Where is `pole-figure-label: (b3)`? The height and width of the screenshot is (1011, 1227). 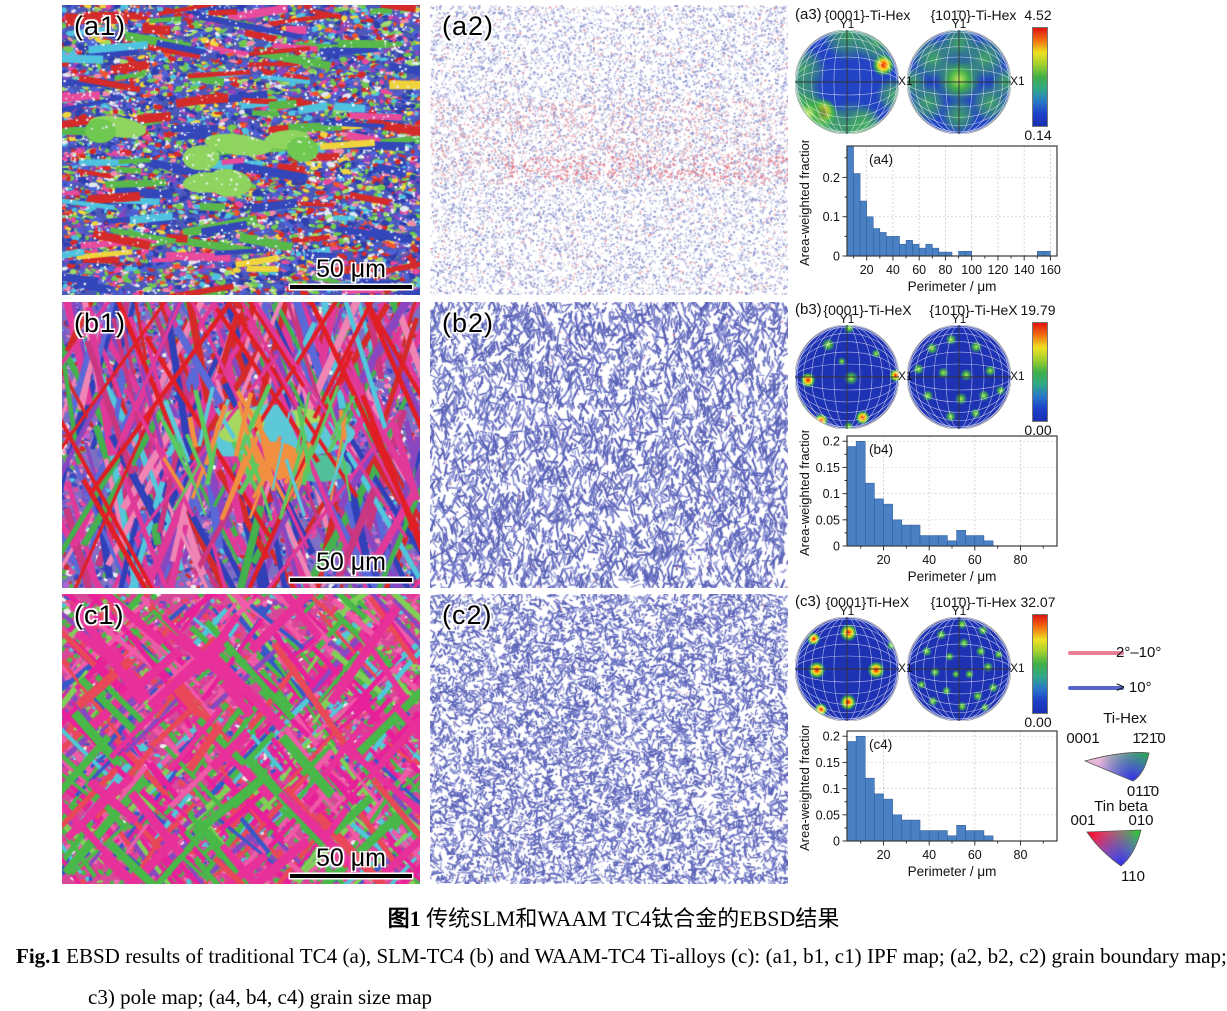 pole-figure-label: (b3) is located at coordinates (808, 309).